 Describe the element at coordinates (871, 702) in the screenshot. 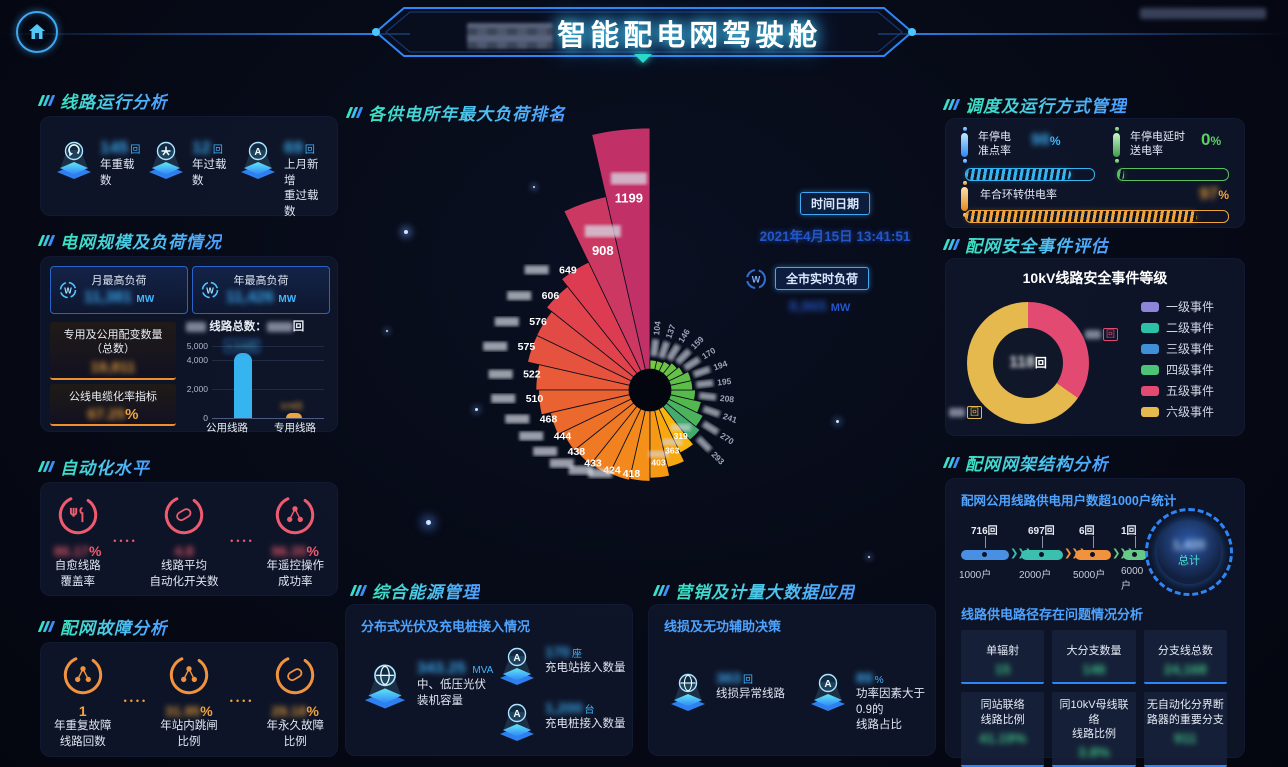

I see `stat-power-factor: 89% 功率因素大于0.9的 线路占比` at that location.